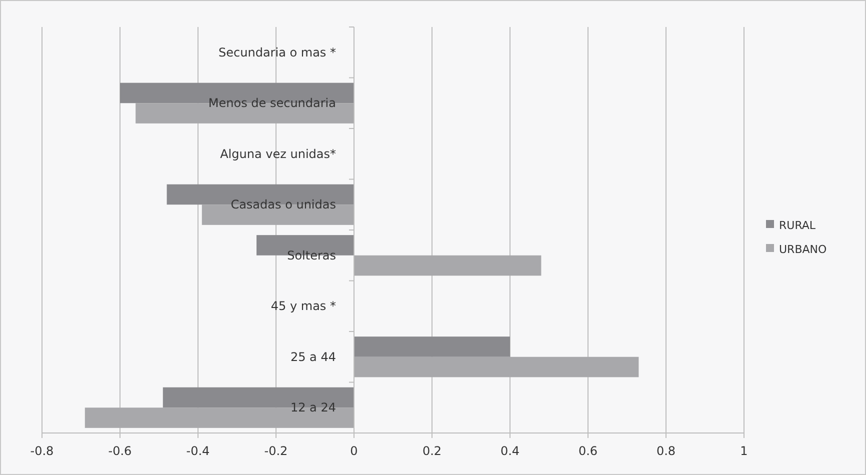  I want to click on y-tick-label: 12 a 24, so click(313, 407).